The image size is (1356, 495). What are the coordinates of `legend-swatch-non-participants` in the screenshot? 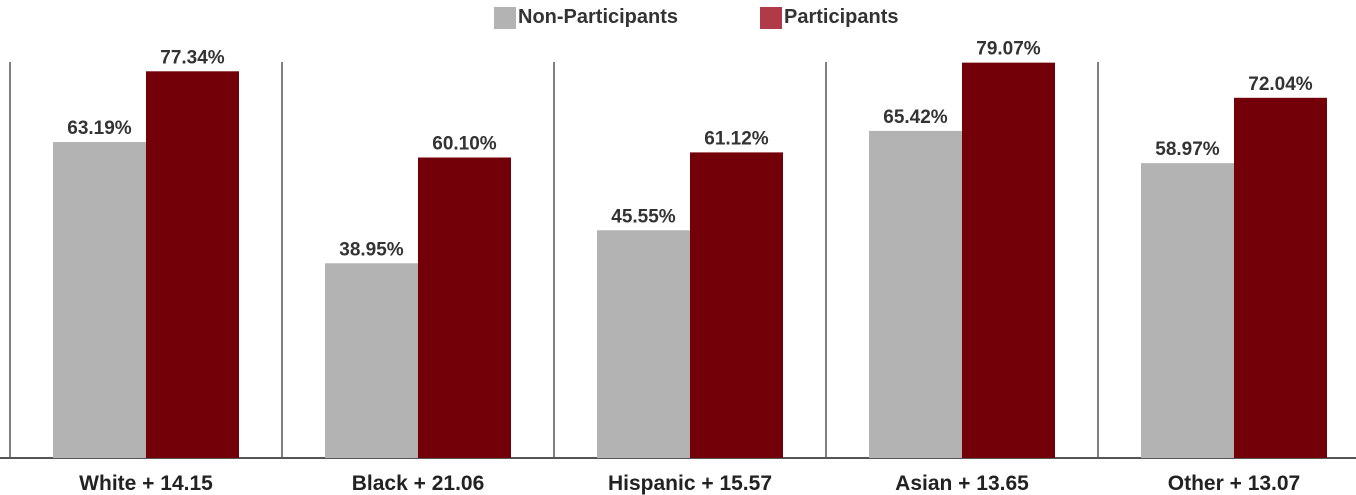 It's located at (505, 17).